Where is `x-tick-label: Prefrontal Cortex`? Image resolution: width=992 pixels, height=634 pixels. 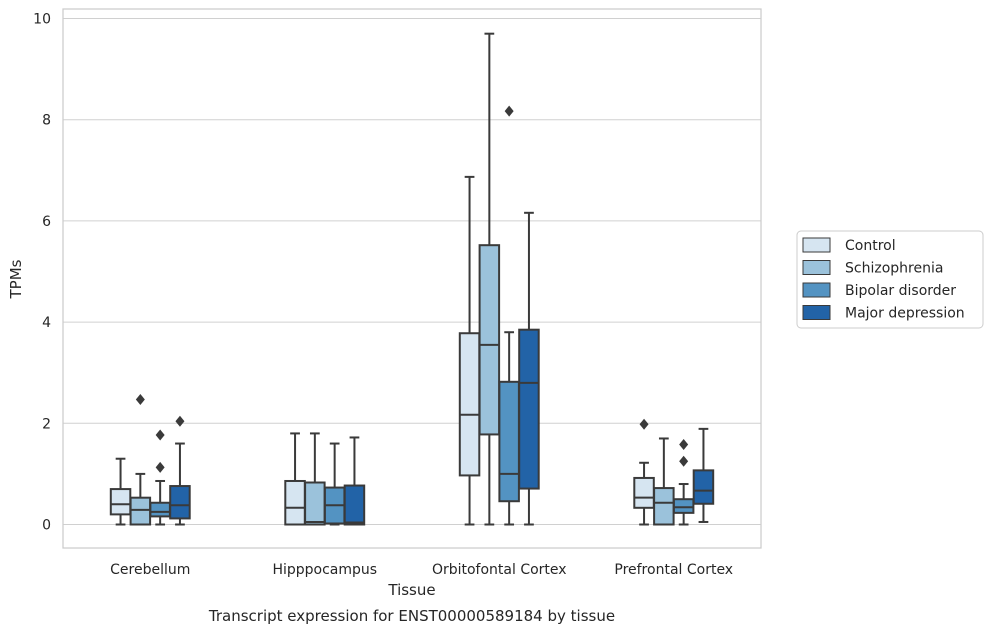 x-tick-label: Prefrontal Cortex is located at coordinates (673, 570).